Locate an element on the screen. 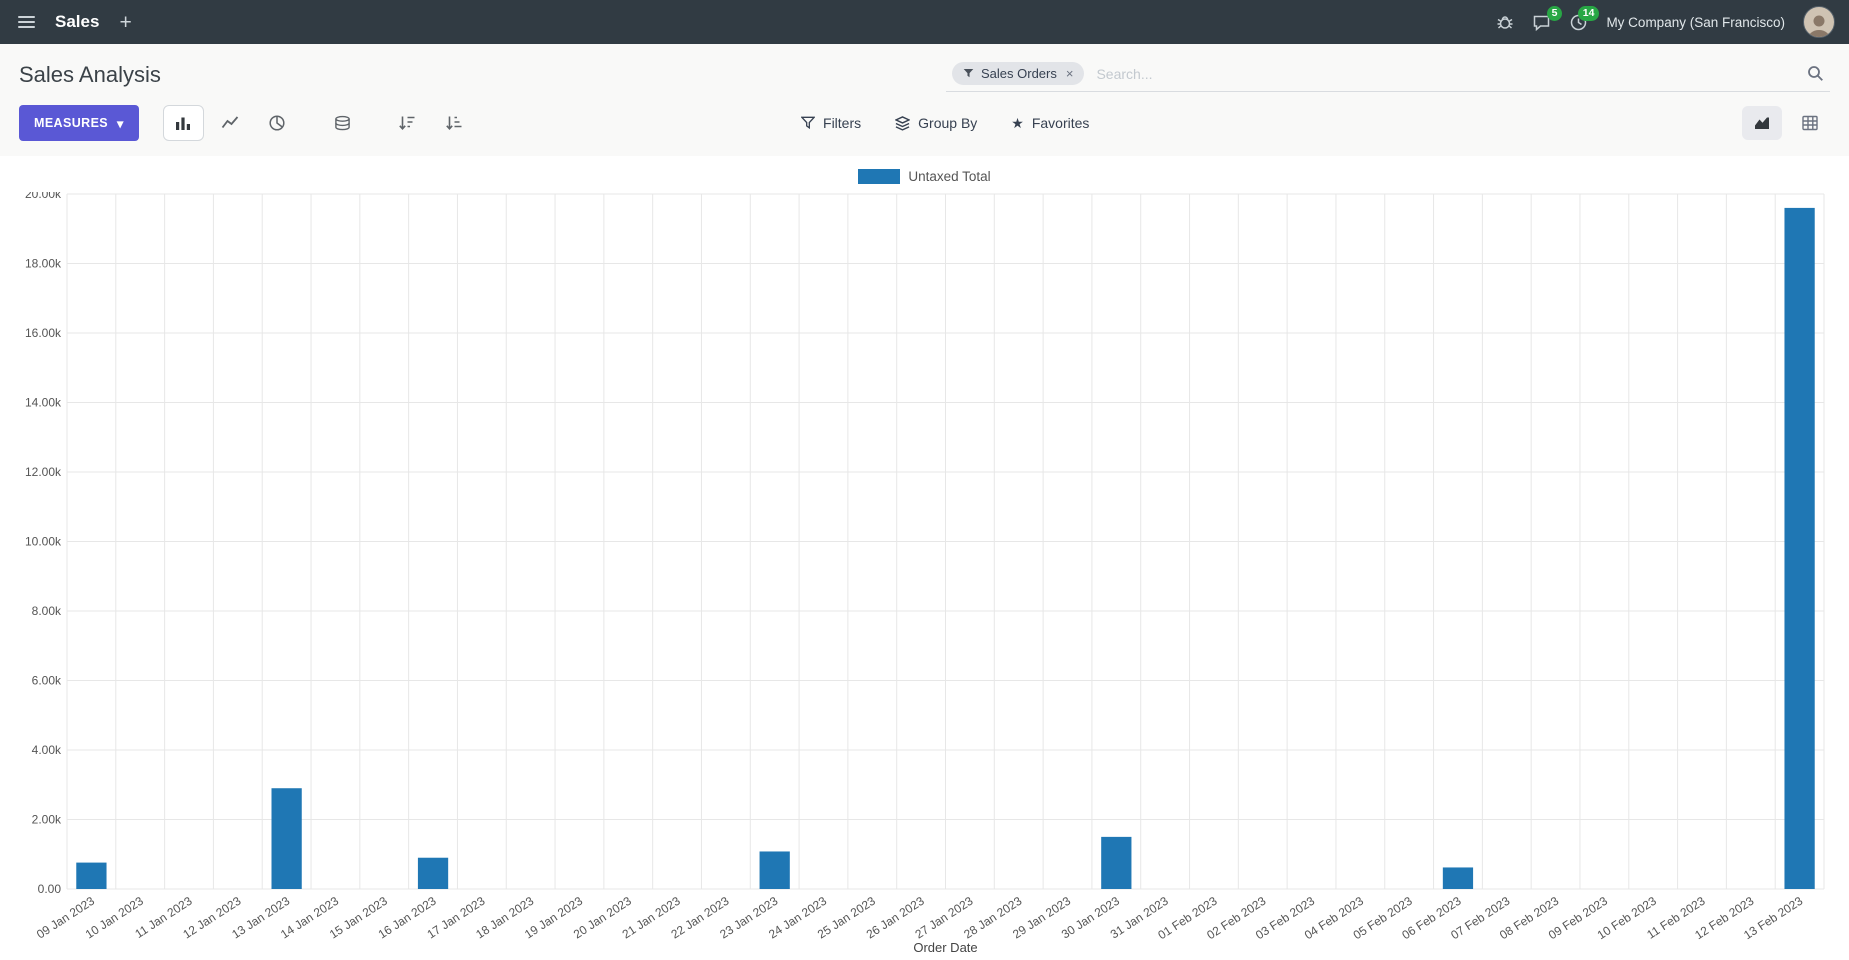 The height and width of the screenshot is (960, 1849). y-tick-label: 6.00k is located at coordinates (47, 681).